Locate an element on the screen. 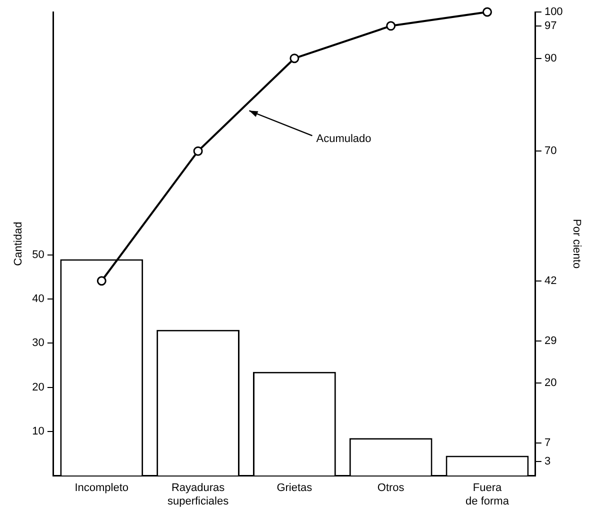 The image size is (595, 518). y2-tick-label: 3 is located at coordinates (547, 462).